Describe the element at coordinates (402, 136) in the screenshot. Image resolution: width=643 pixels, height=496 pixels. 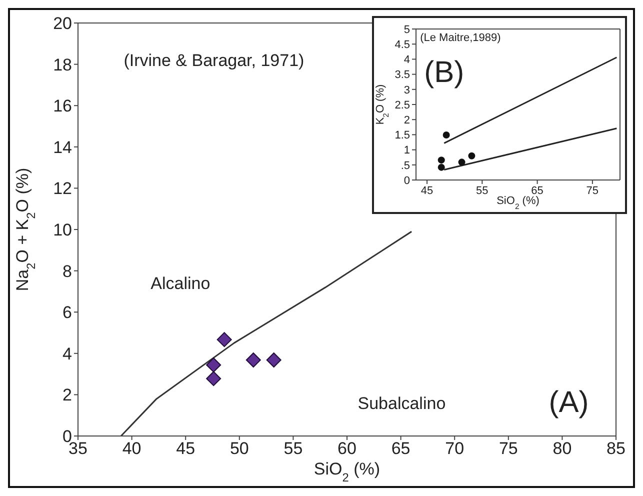
I see `y-tick-label: 1.5` at that location.